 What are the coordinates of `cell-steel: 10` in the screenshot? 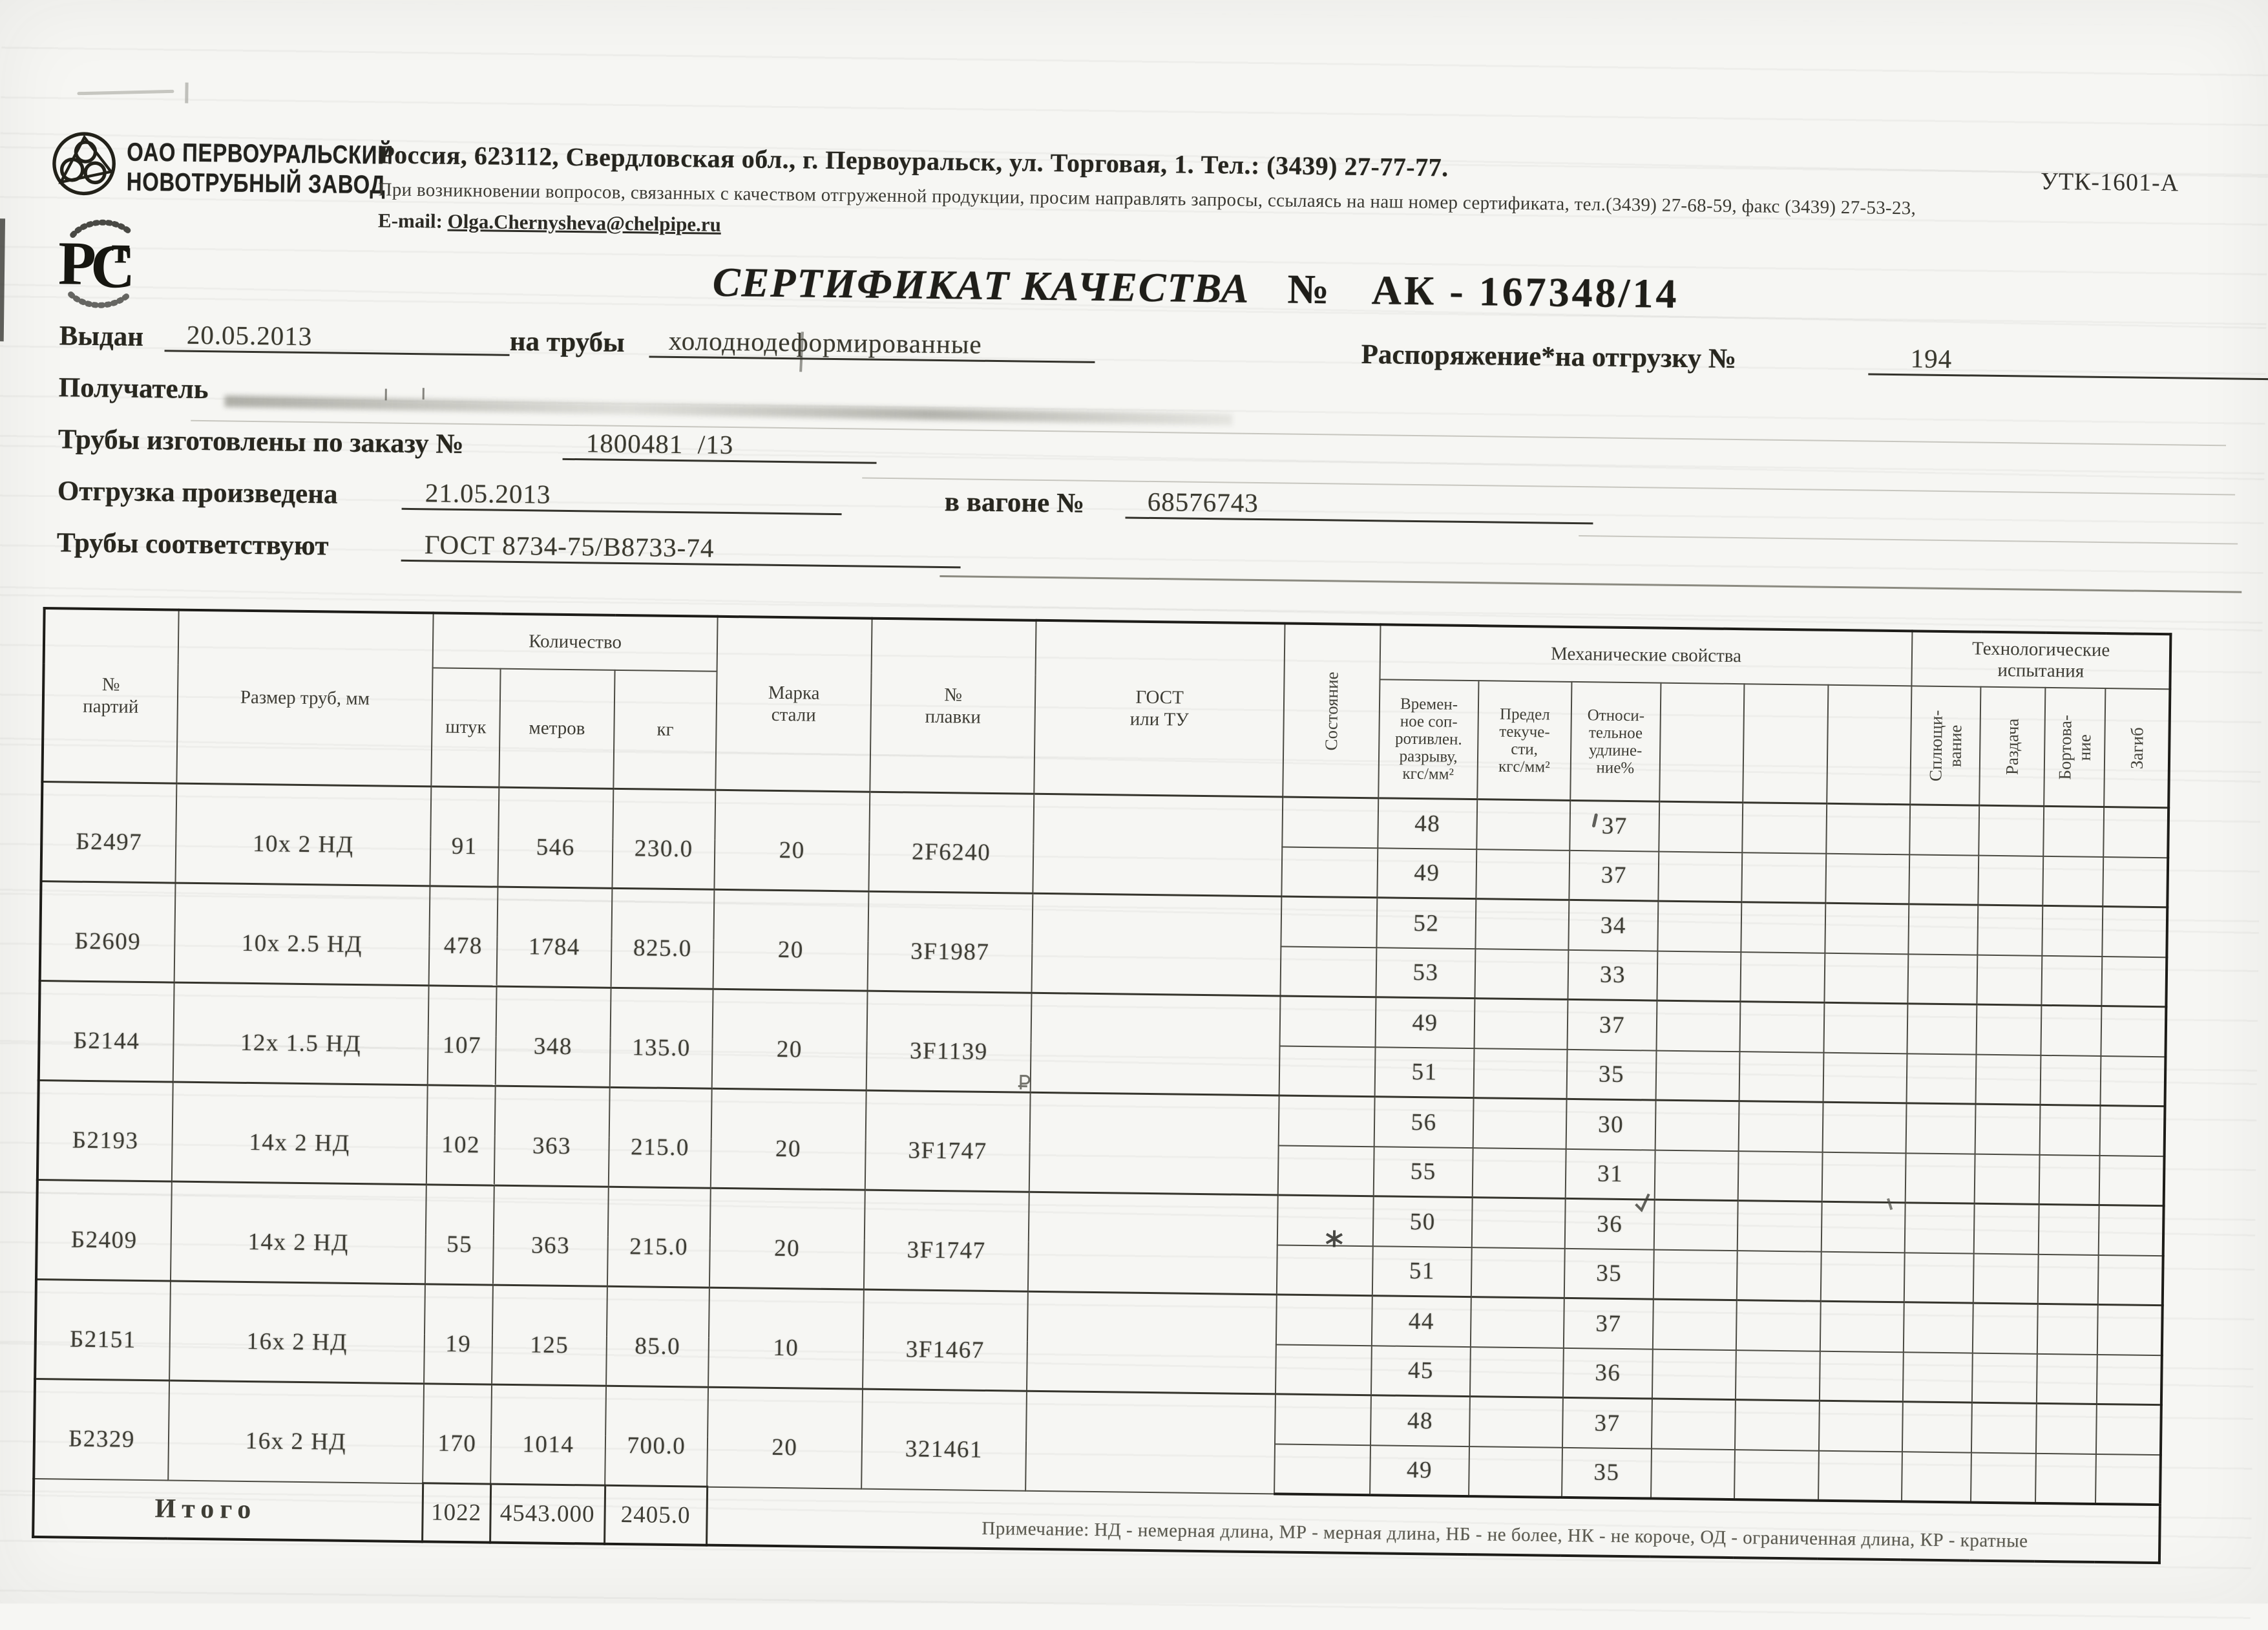 It's located at (786, 1338).